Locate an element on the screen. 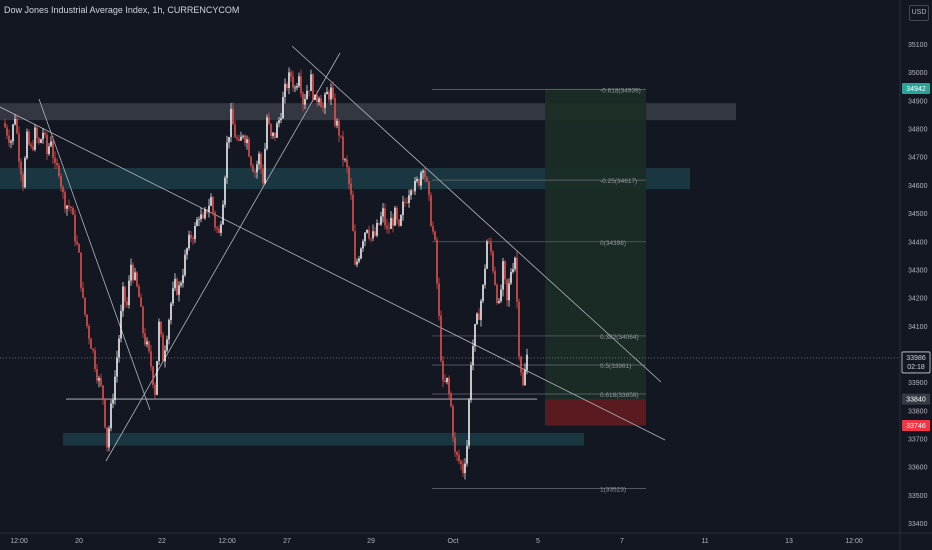 This screenshot has width=932, height=550. zone-pivot-zone is located at coordinates (345, 178).